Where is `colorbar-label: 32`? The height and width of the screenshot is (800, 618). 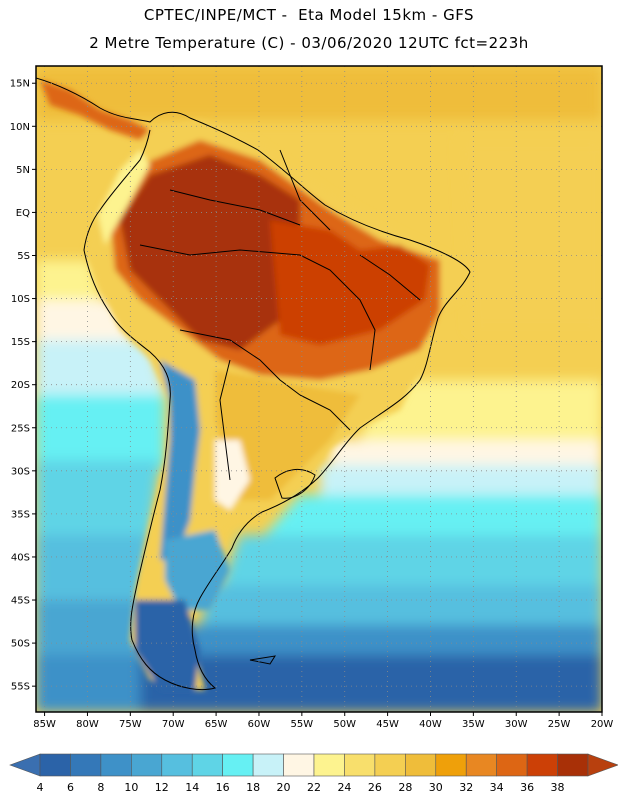
colorbar-label: 32 is located at coordinates (466, 787).